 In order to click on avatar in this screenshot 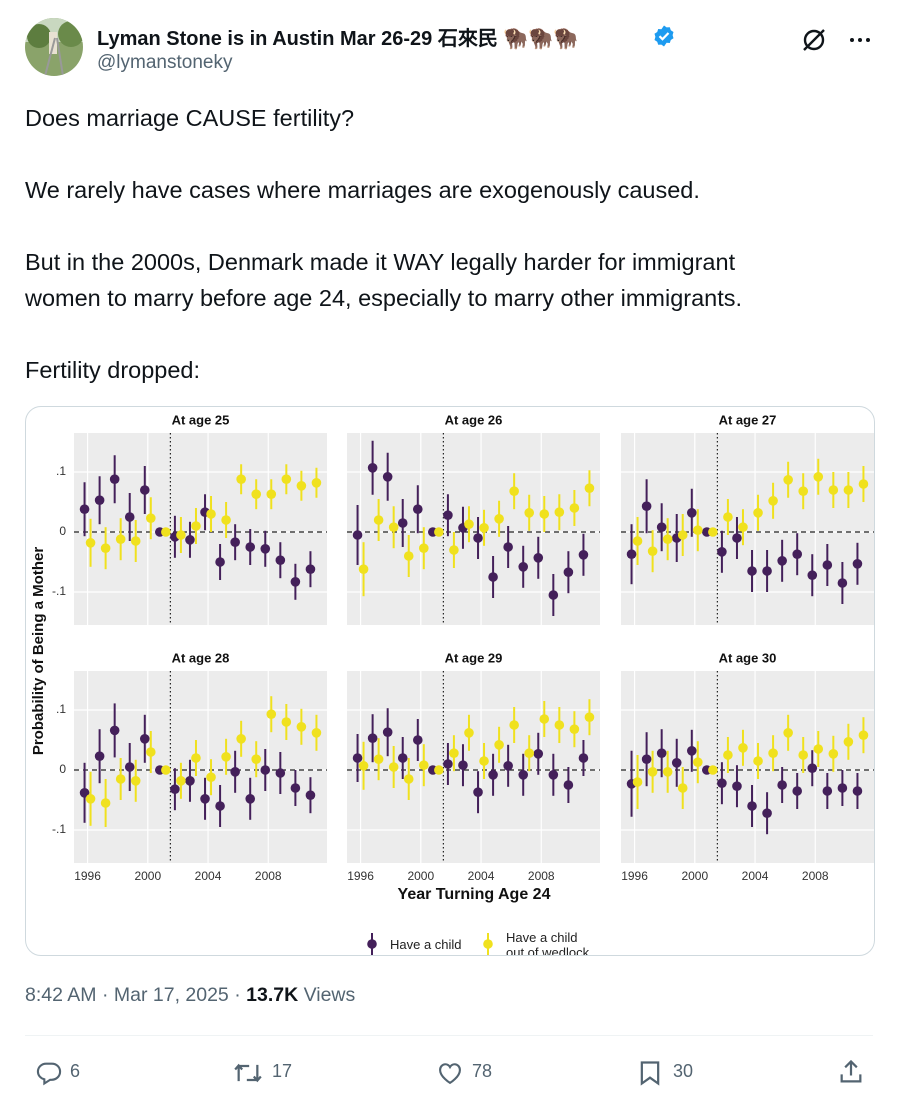, I will do `click(54, 47)`.